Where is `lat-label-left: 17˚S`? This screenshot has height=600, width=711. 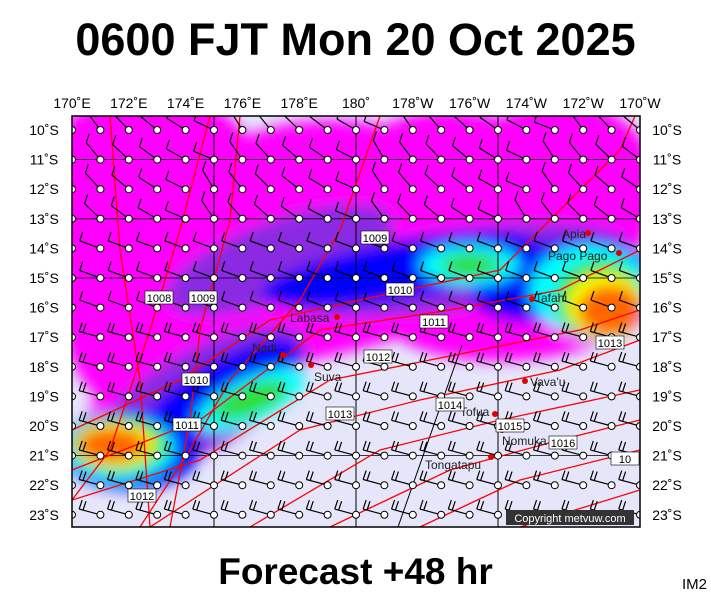 lat-label-left: 17˚S is located at coordinates (44, 337).